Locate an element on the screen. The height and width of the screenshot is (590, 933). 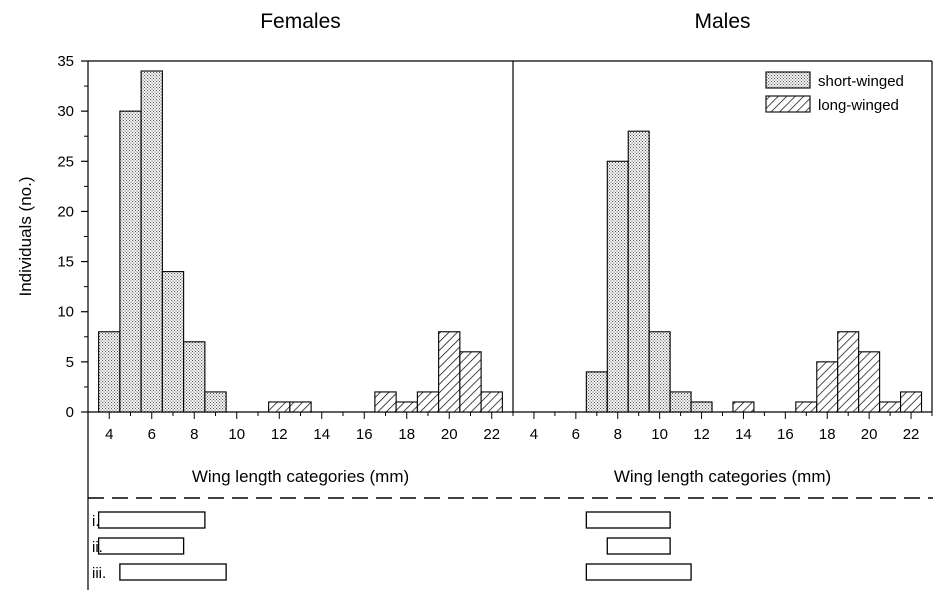
legend-label: long-winged is located at coordinates (858, 105).